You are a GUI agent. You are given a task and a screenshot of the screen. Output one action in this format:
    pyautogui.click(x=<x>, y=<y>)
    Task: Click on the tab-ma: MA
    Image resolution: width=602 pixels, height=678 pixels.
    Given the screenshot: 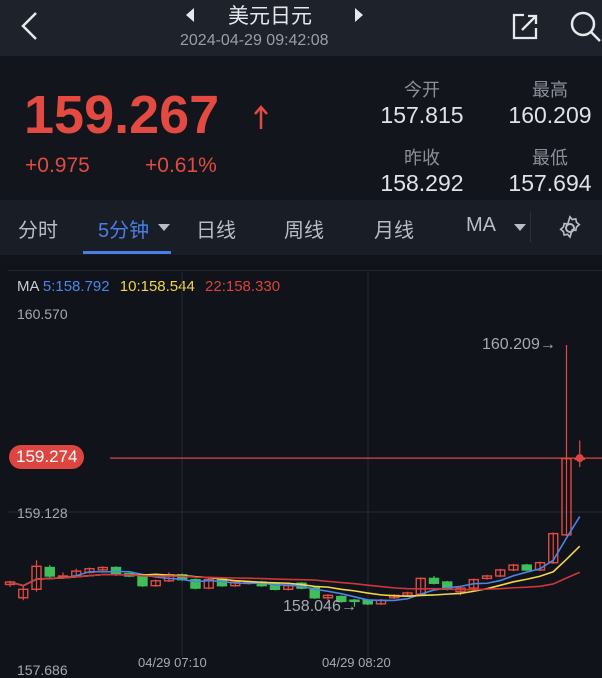 What is the action you would take?
    pyautogui.click(x=481, y=225)
    